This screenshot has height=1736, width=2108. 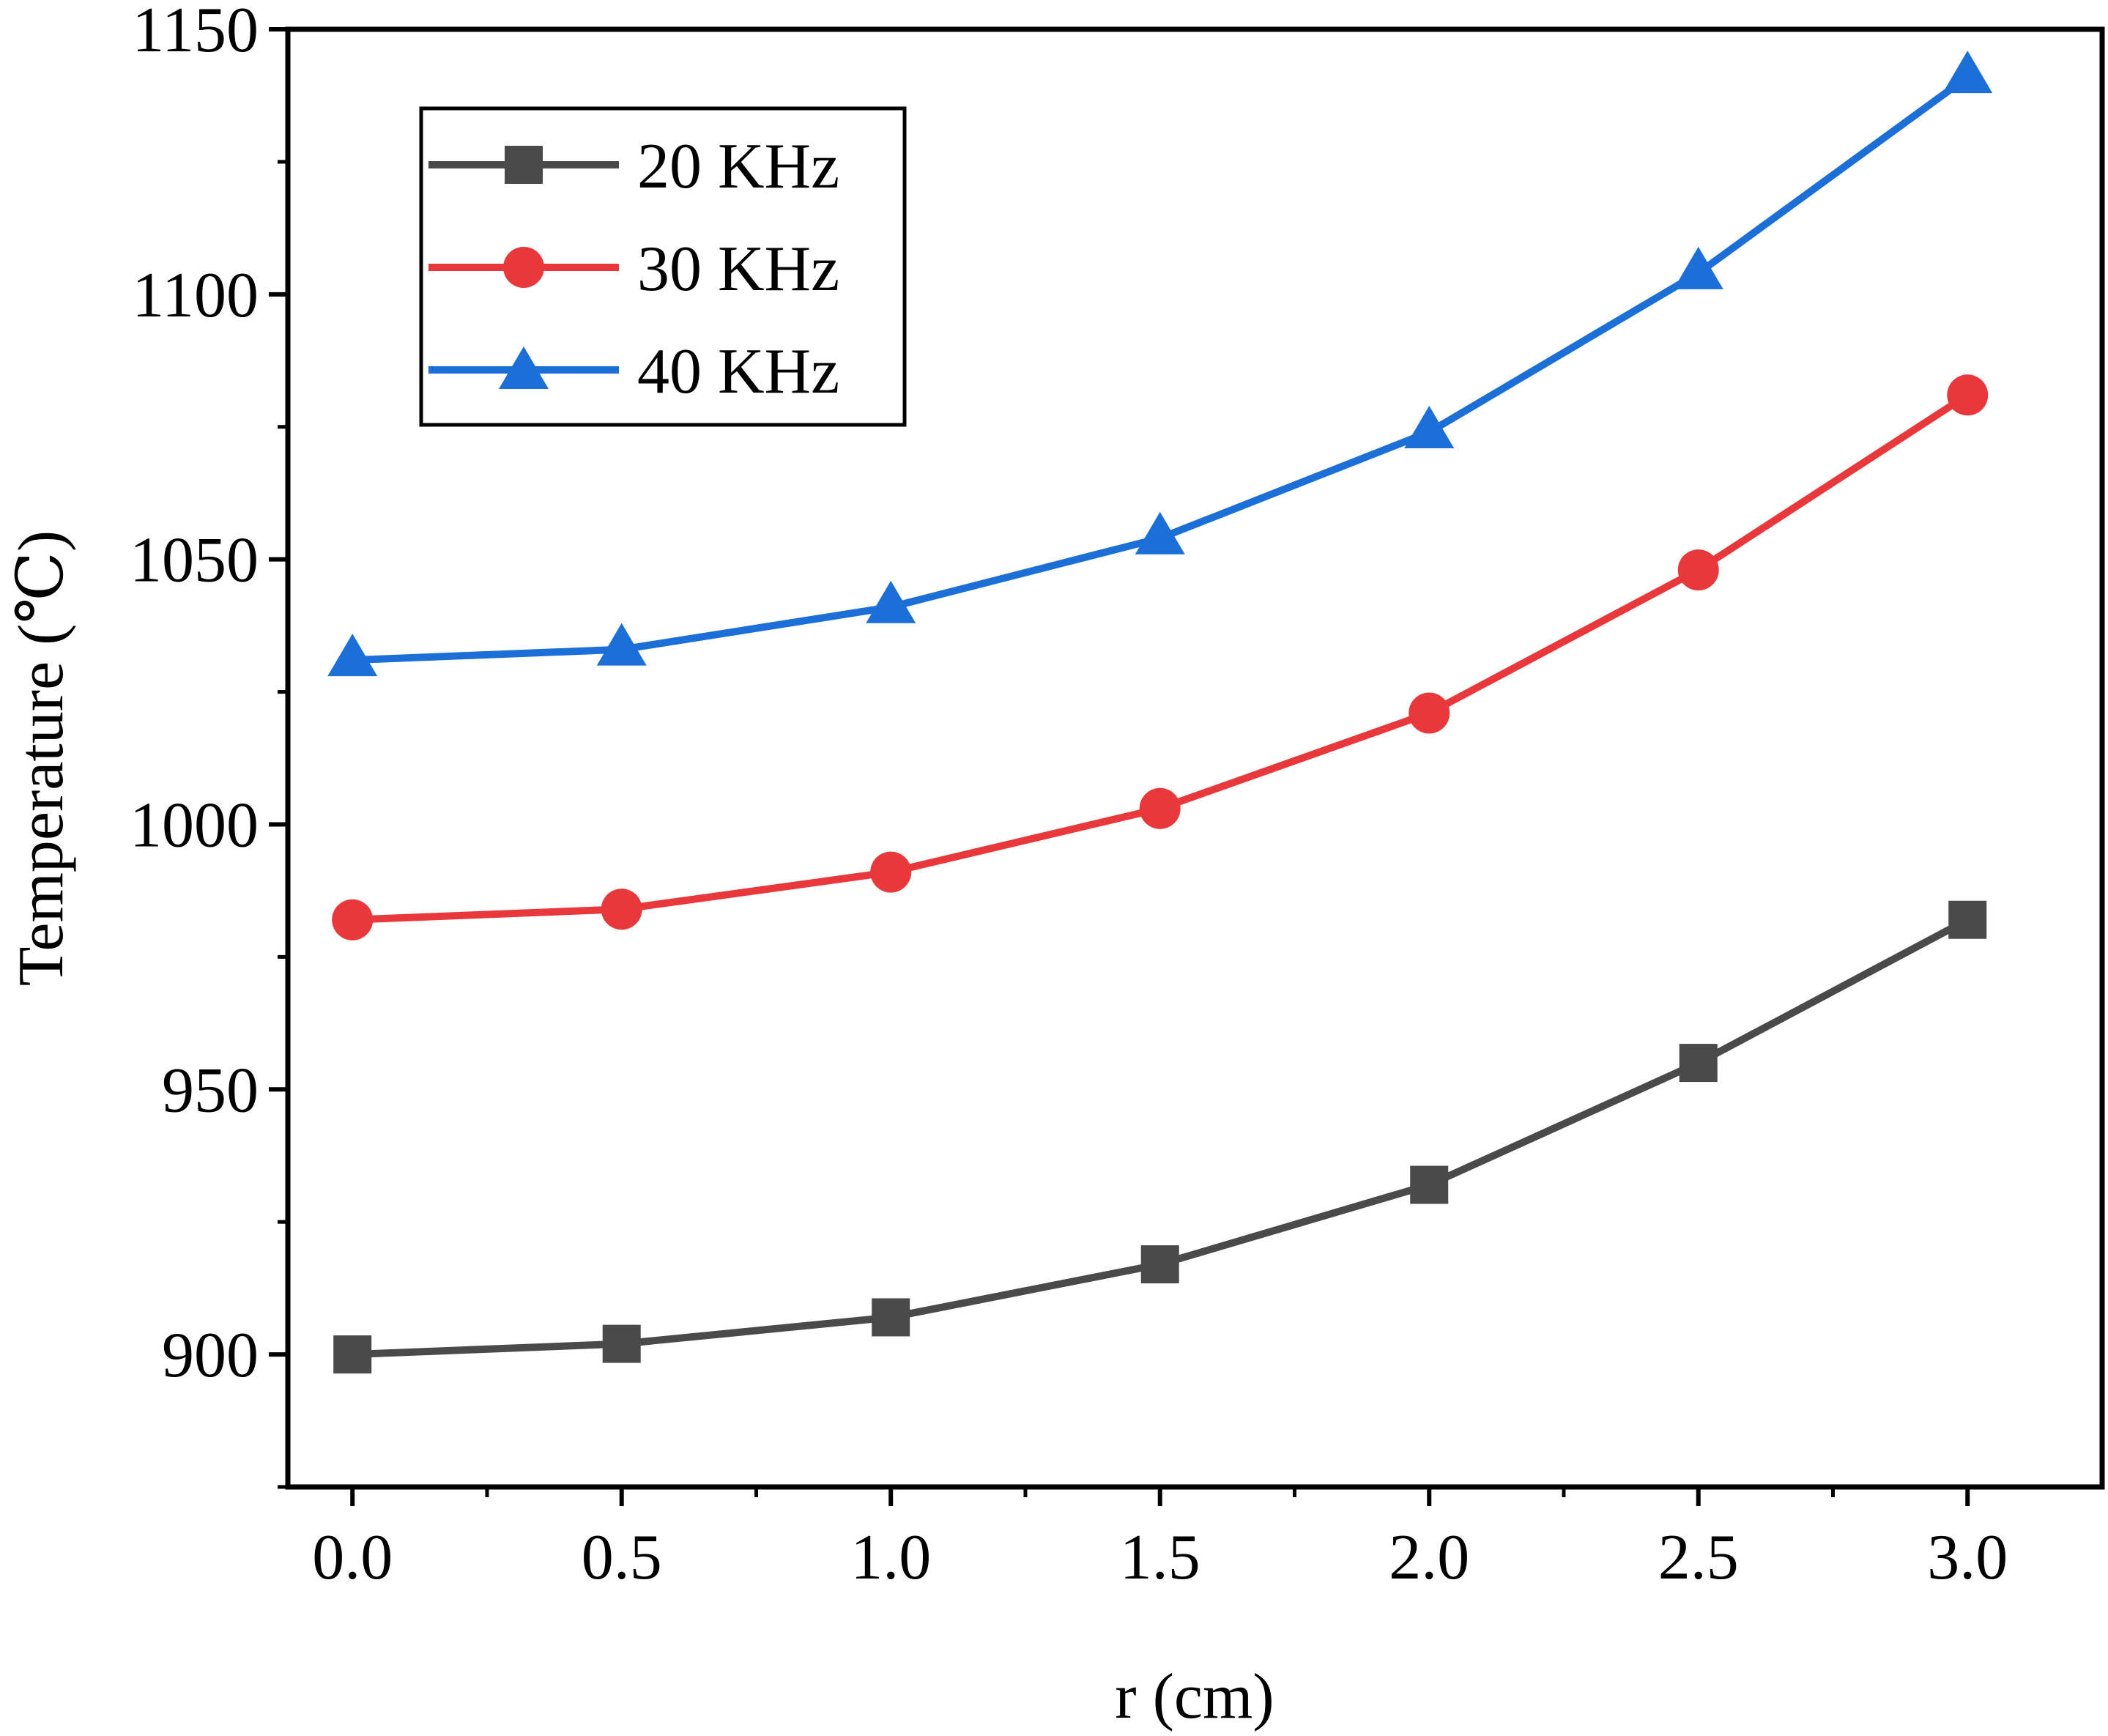 I want to click on x-tick-label: 2.0, so click(x=1429, y=1557).